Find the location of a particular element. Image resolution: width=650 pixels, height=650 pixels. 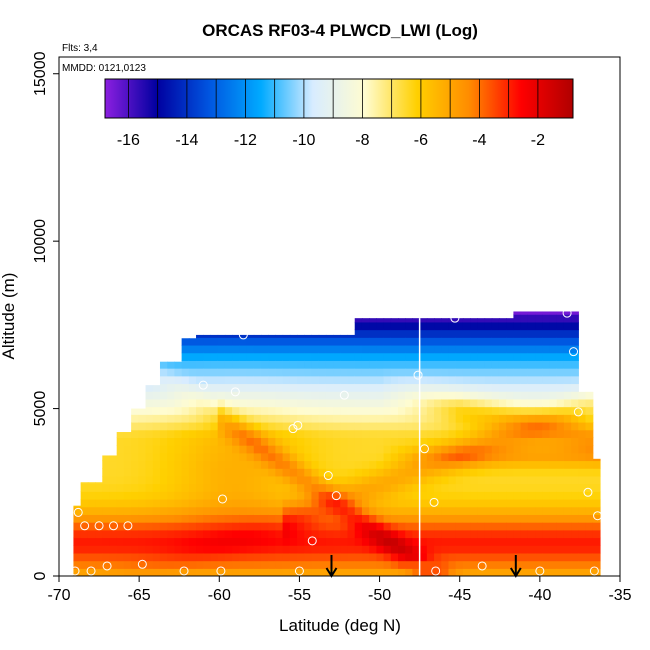

flight-track-point is located at coordinates (142, 564).